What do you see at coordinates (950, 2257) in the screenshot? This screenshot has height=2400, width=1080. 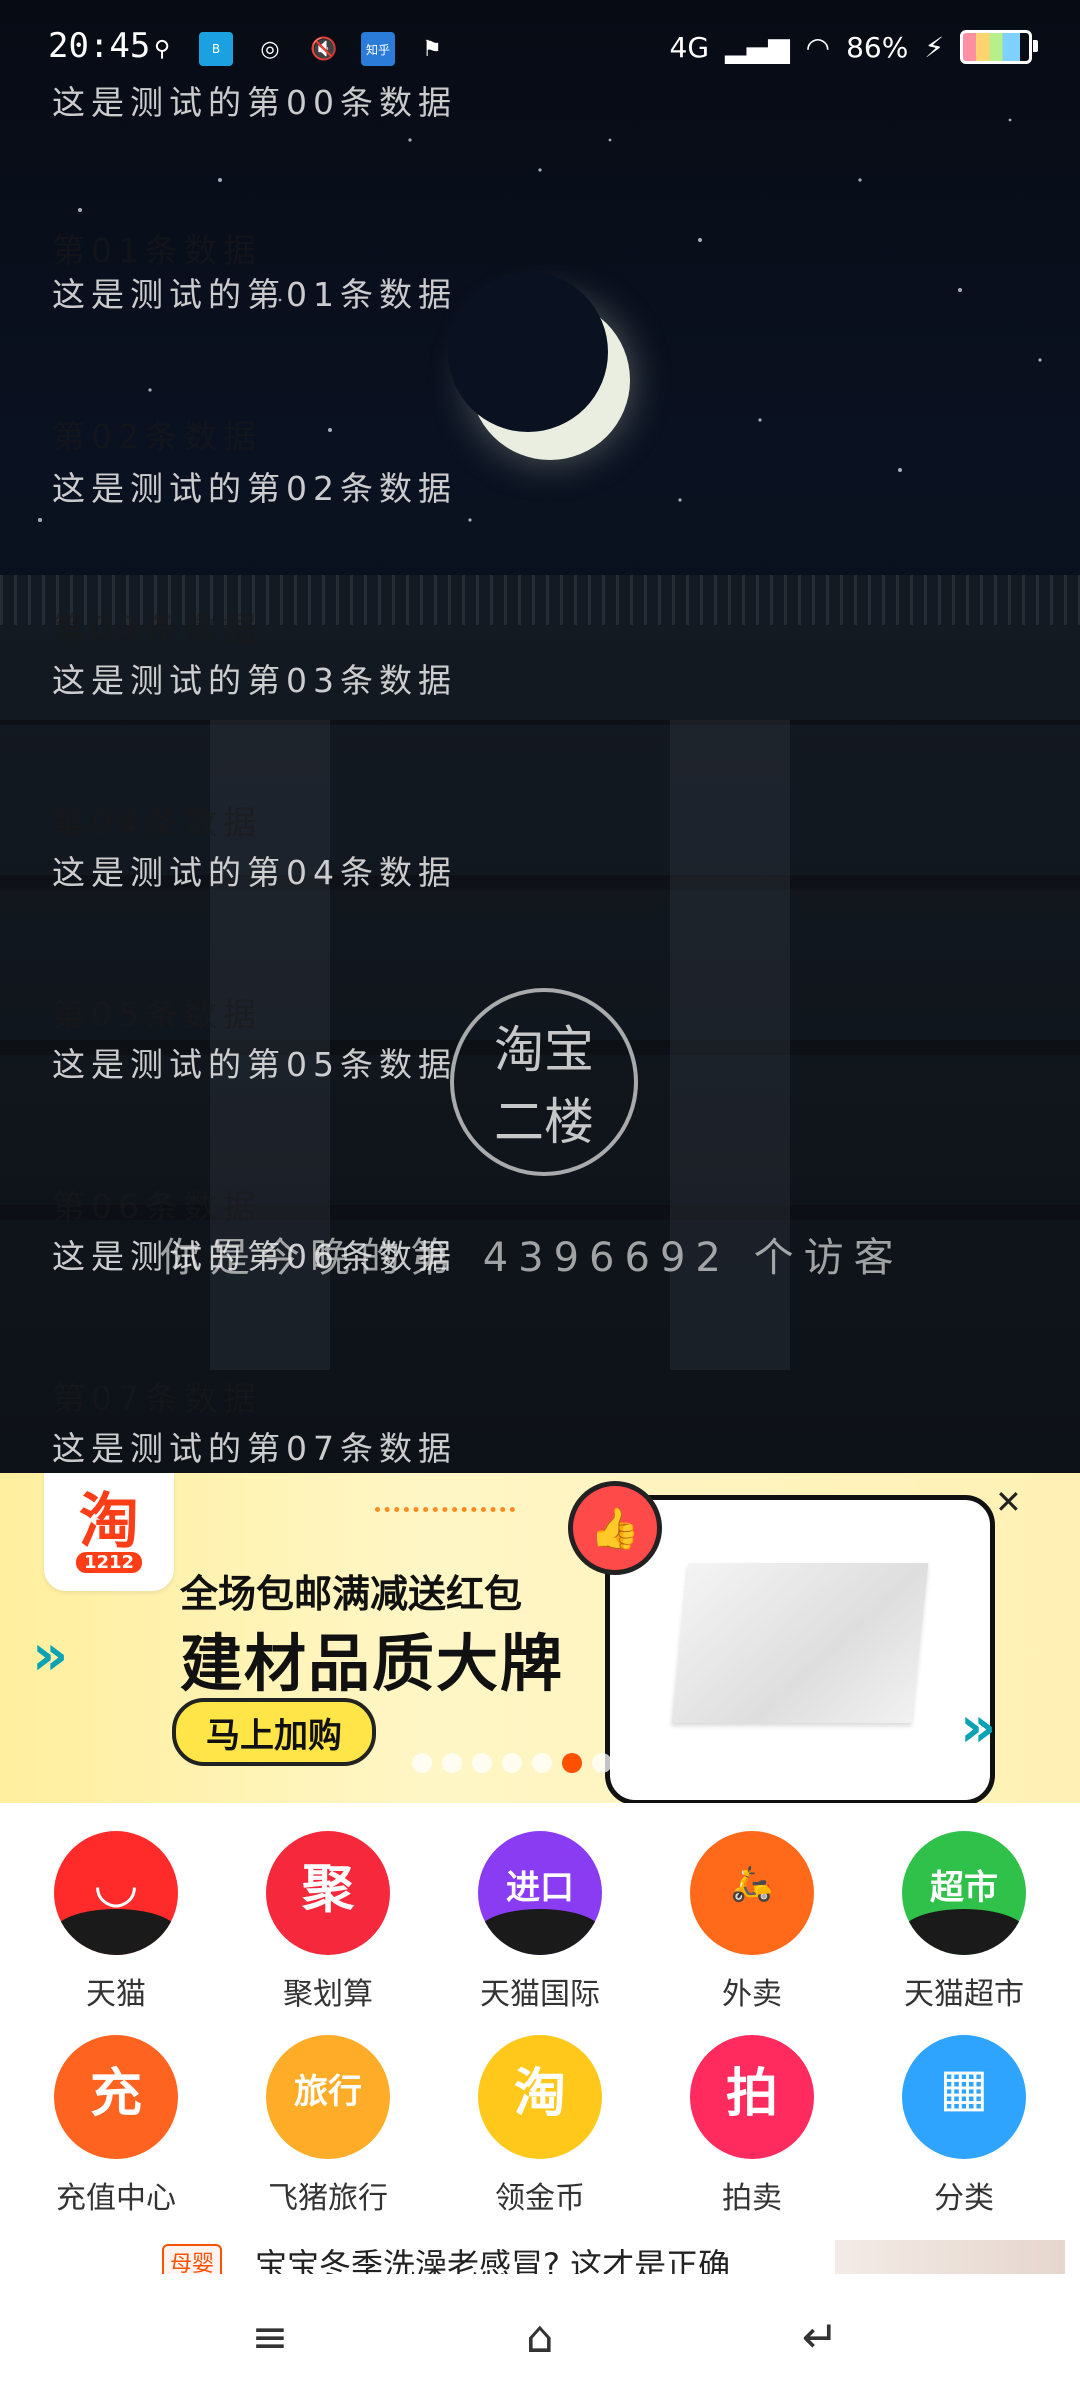 I see `ticker-thumbnail` at bounding box center [950, 2257].